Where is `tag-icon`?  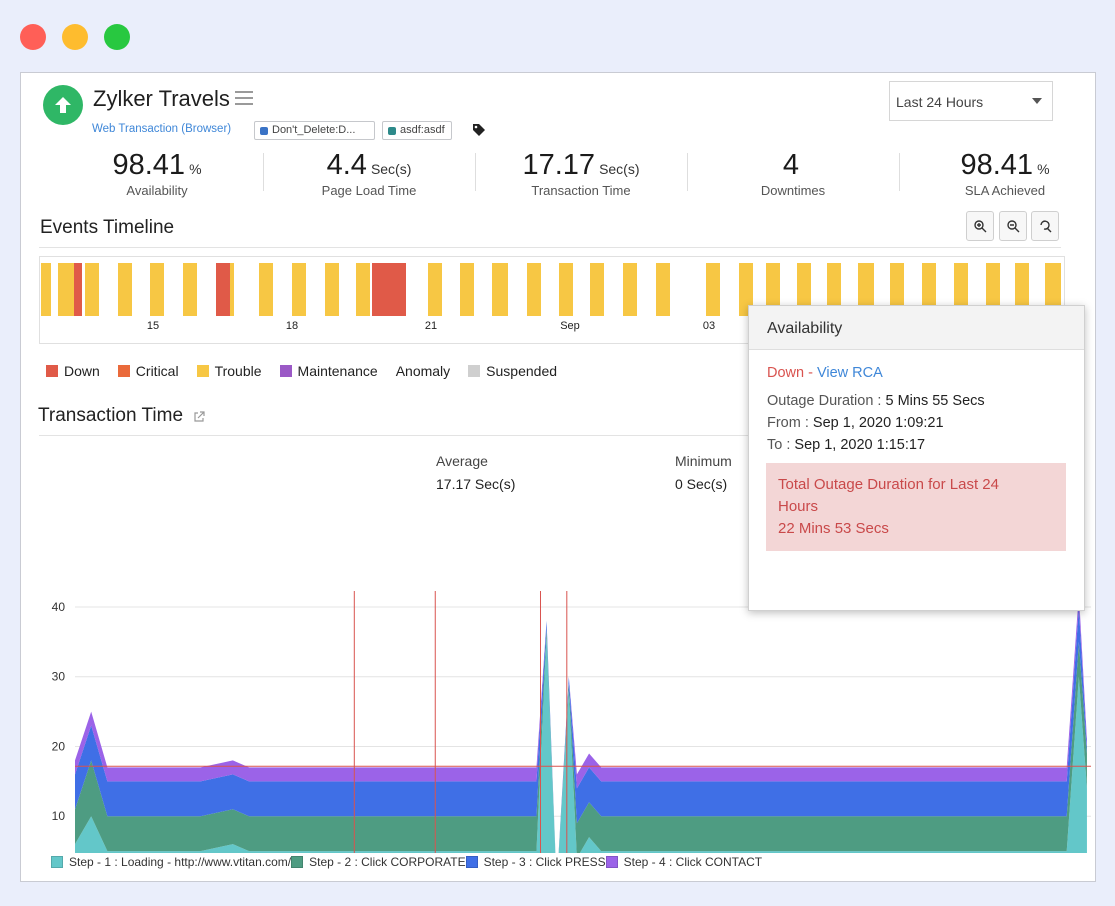
tag-icon is located at coordinates (479, 132).